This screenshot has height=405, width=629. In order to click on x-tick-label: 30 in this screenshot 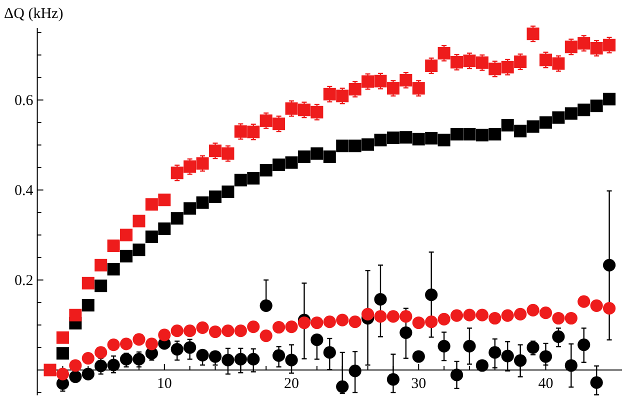, I will do `click(418, 384)`.